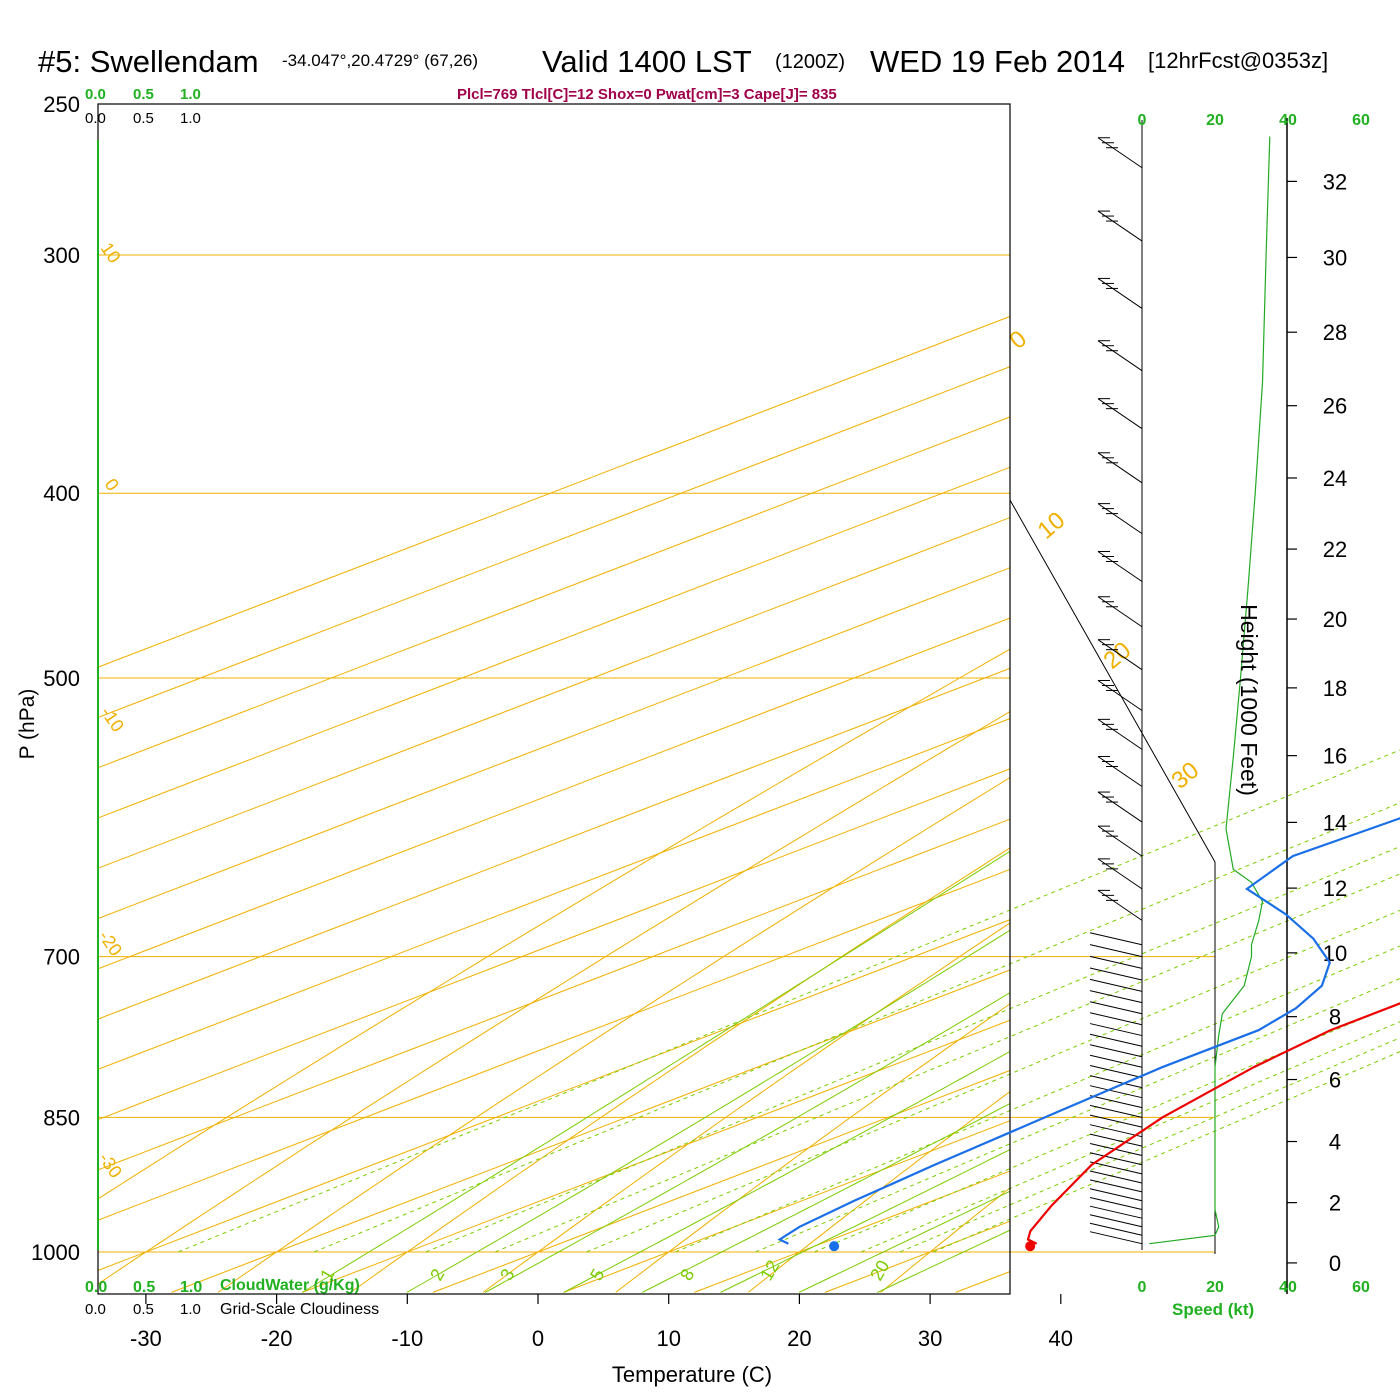  Describe the element at coordinates (1142, 1287) in the screenshot. I see `speed-tick-label: 0` at that location.